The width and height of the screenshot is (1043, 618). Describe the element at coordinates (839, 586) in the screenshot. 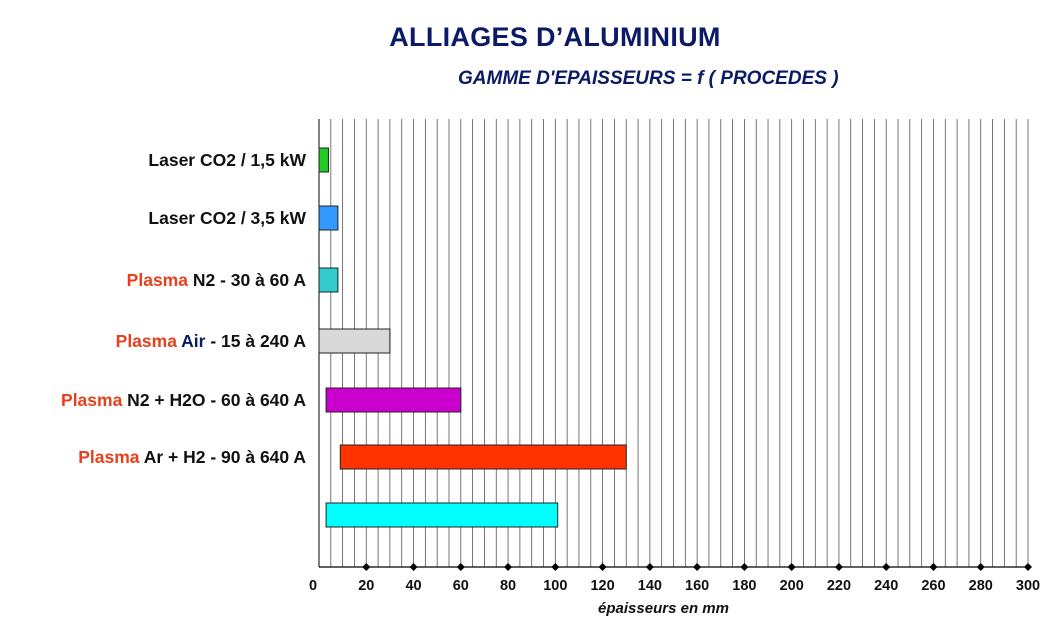

I see `x-tick-label: 220` at that location.